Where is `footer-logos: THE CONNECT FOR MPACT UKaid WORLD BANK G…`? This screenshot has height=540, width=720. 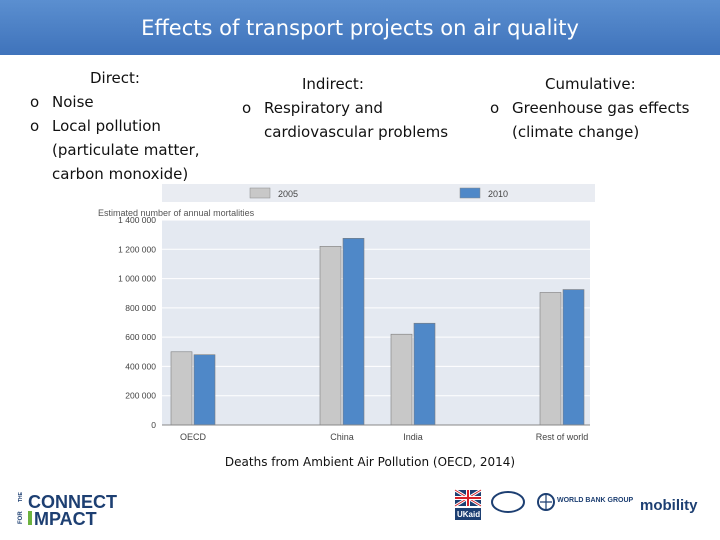 footer-logos: THE CONNECT FOR MPACT UKaid WORLD BANK G… is located at coordinates (358, 508).